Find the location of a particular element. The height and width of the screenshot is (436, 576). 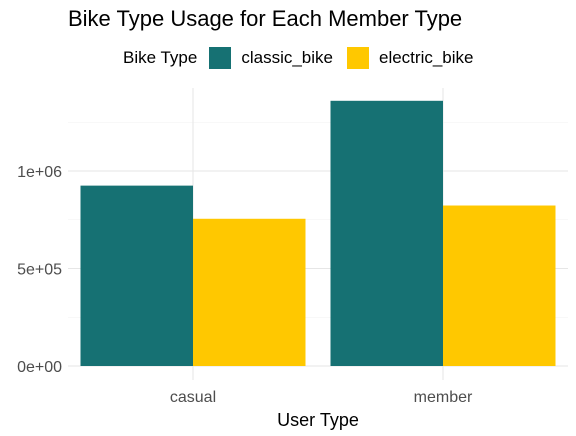

x-axis-label: User Type is located at coordinates (318, 420).